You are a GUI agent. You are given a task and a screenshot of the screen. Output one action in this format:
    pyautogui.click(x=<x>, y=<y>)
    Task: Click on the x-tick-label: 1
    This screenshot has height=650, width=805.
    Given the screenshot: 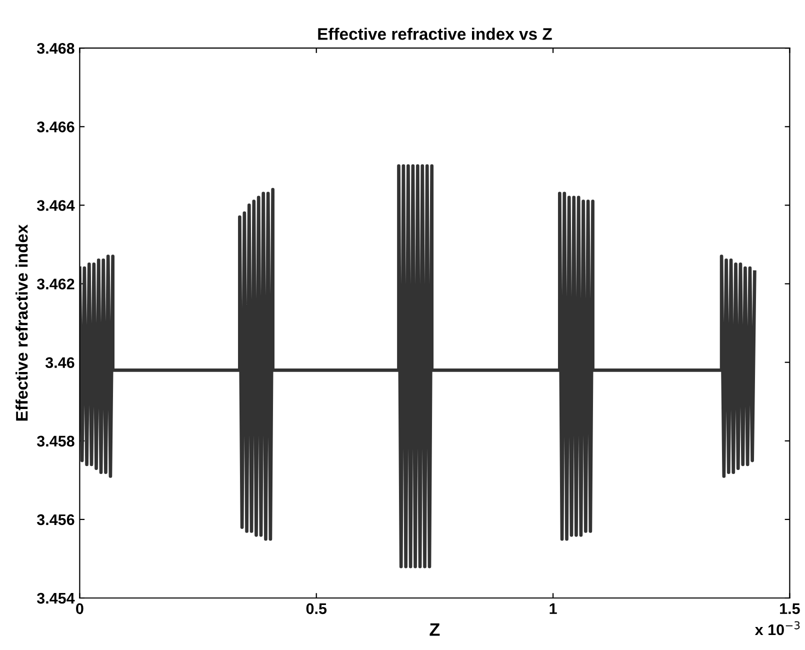 What is the action you would take?
    pyautogui.click(x=553, y=608)
    